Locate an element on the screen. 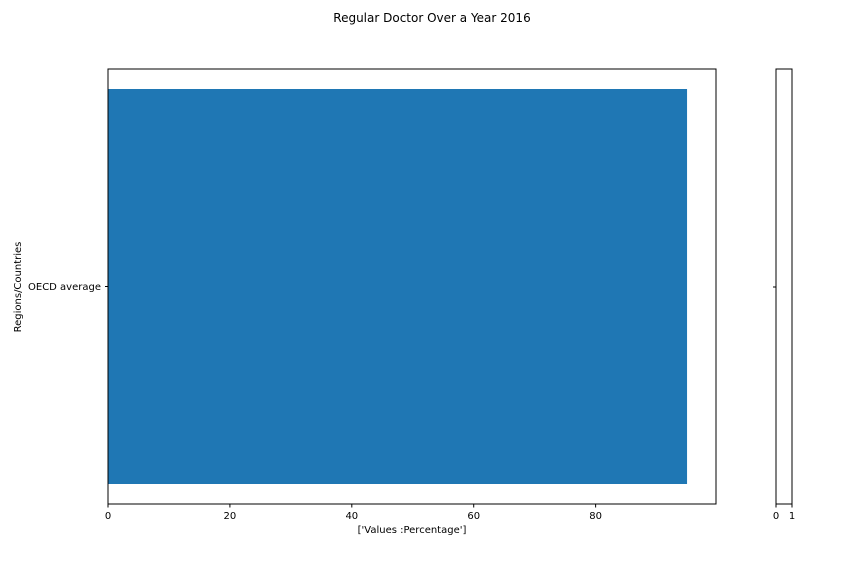  secondary-x-tick-label: 0 is located at coordinates (776, 516).